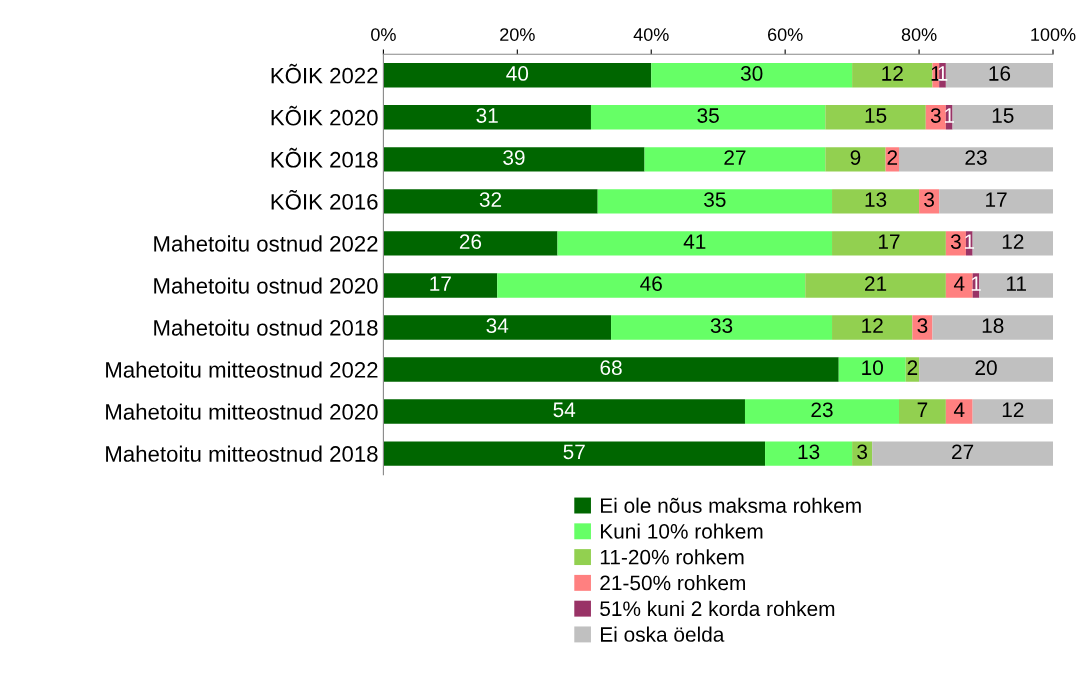 The width and height of the screenshot is (1080, 678). I want to click on data-label: 31, so click(487, 115).